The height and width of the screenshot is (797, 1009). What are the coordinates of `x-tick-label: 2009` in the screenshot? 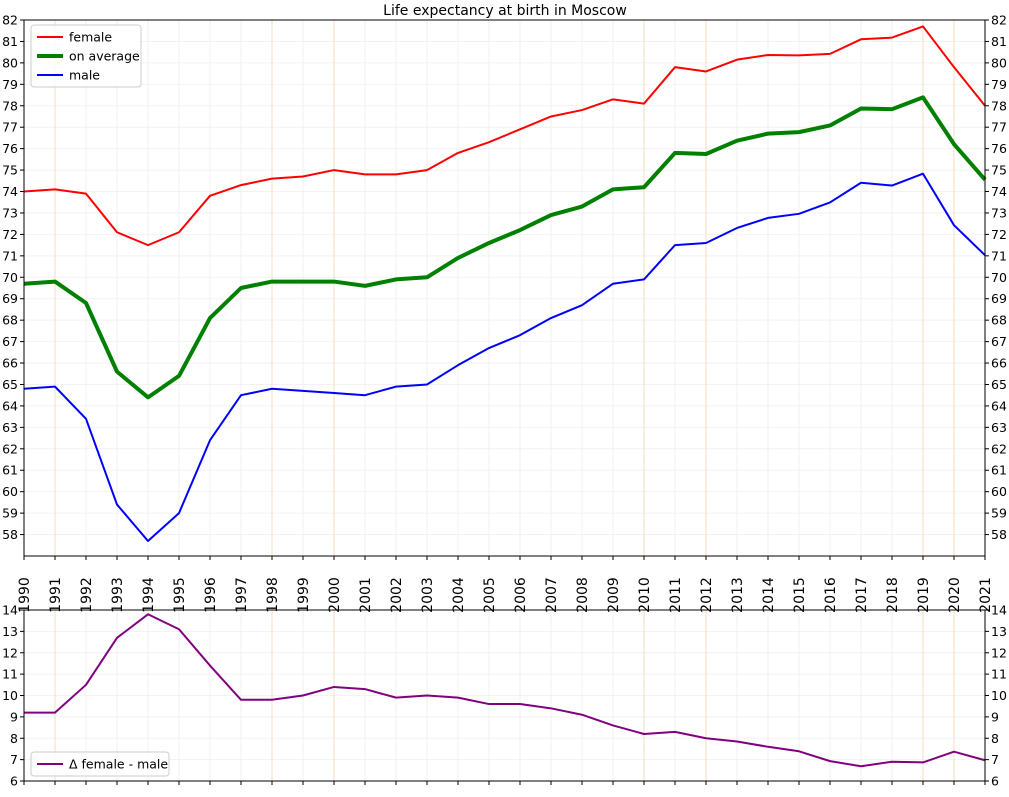 It's located at (614, 595).